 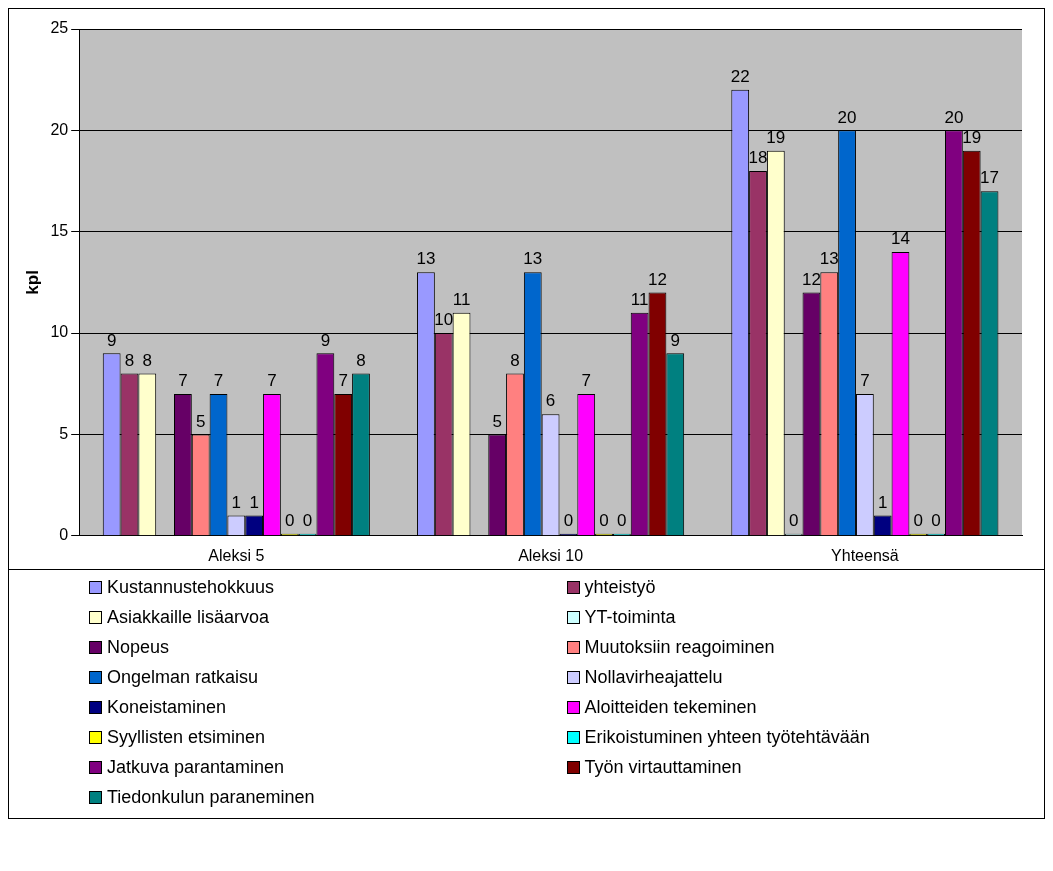 I want to click on x-tick-label: Aleksi 5, so click(x=236, y=555).